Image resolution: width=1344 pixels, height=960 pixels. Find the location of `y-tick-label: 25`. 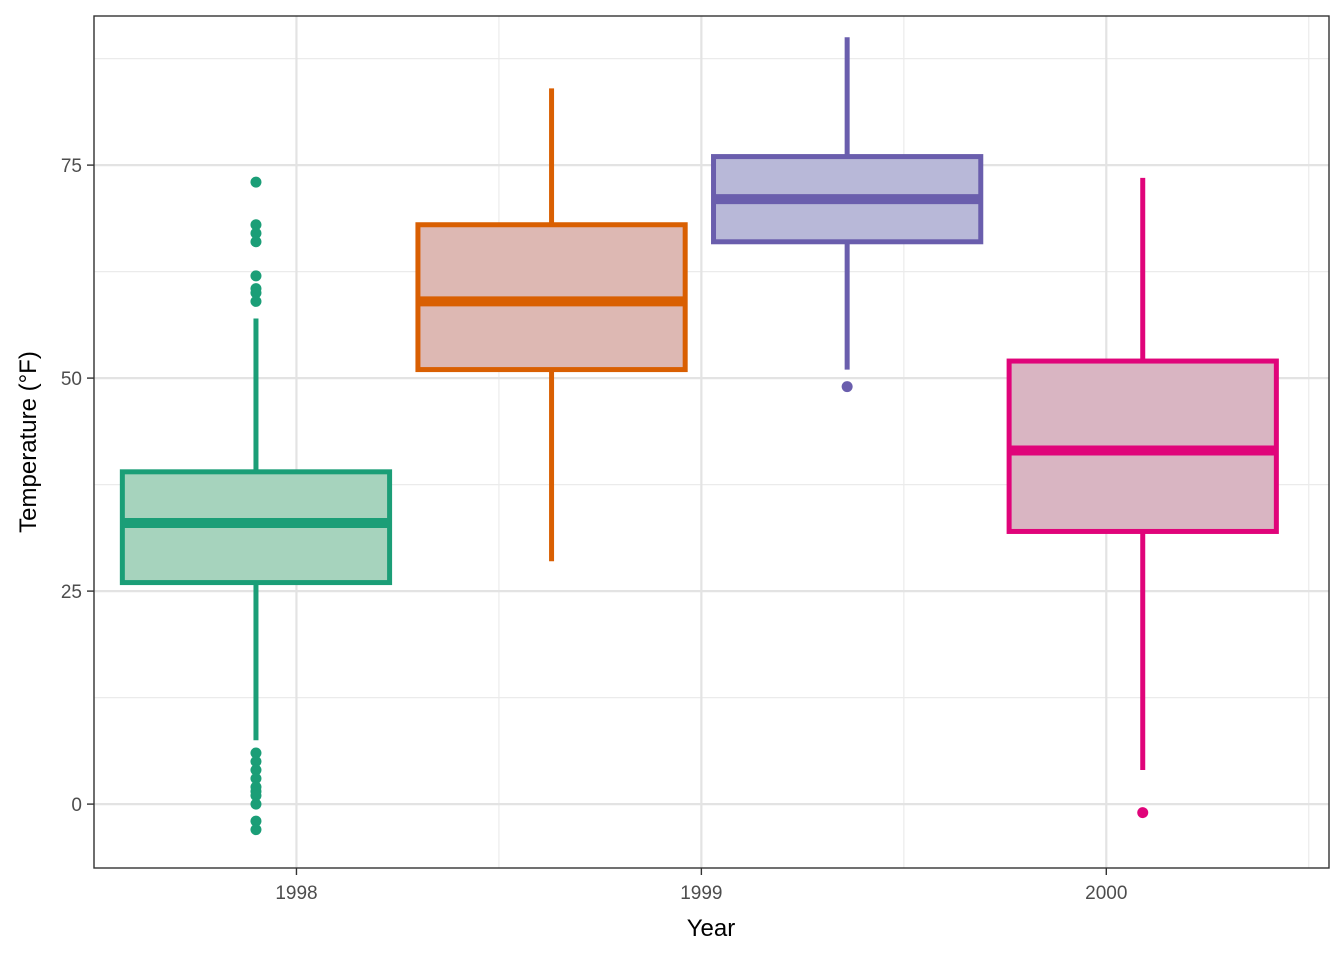

y-tick-label: 25 is located at coordinates (71, 592).